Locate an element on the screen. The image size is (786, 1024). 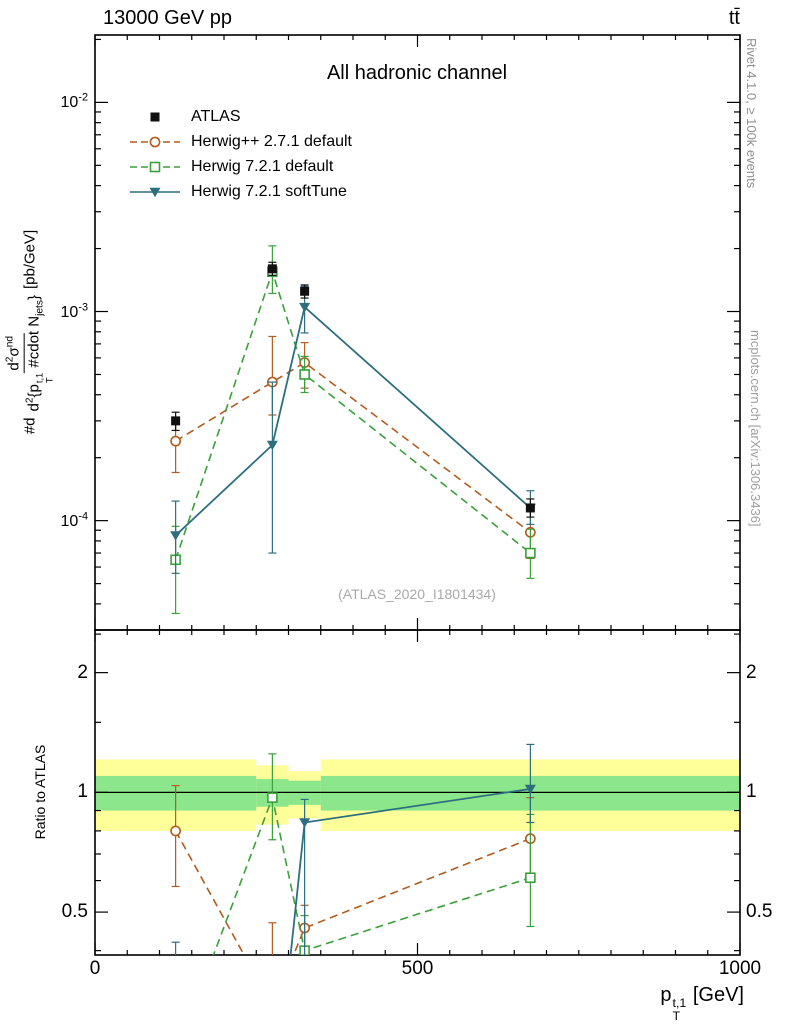
ratio-bands is located at coordinates (417, 795).